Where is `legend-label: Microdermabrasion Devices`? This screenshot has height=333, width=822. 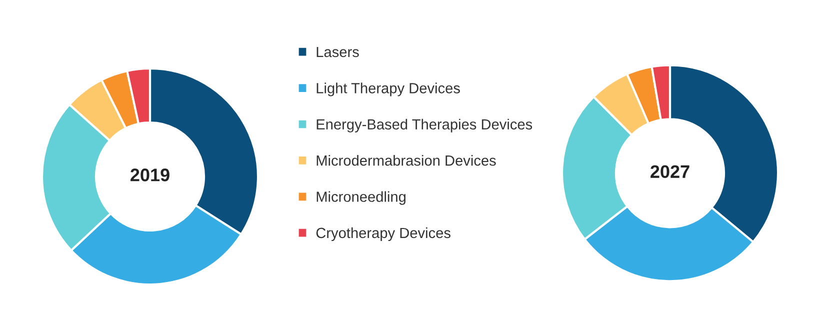
legend-label: Microdermabrasion Devices is located at coordinates (406, 160).